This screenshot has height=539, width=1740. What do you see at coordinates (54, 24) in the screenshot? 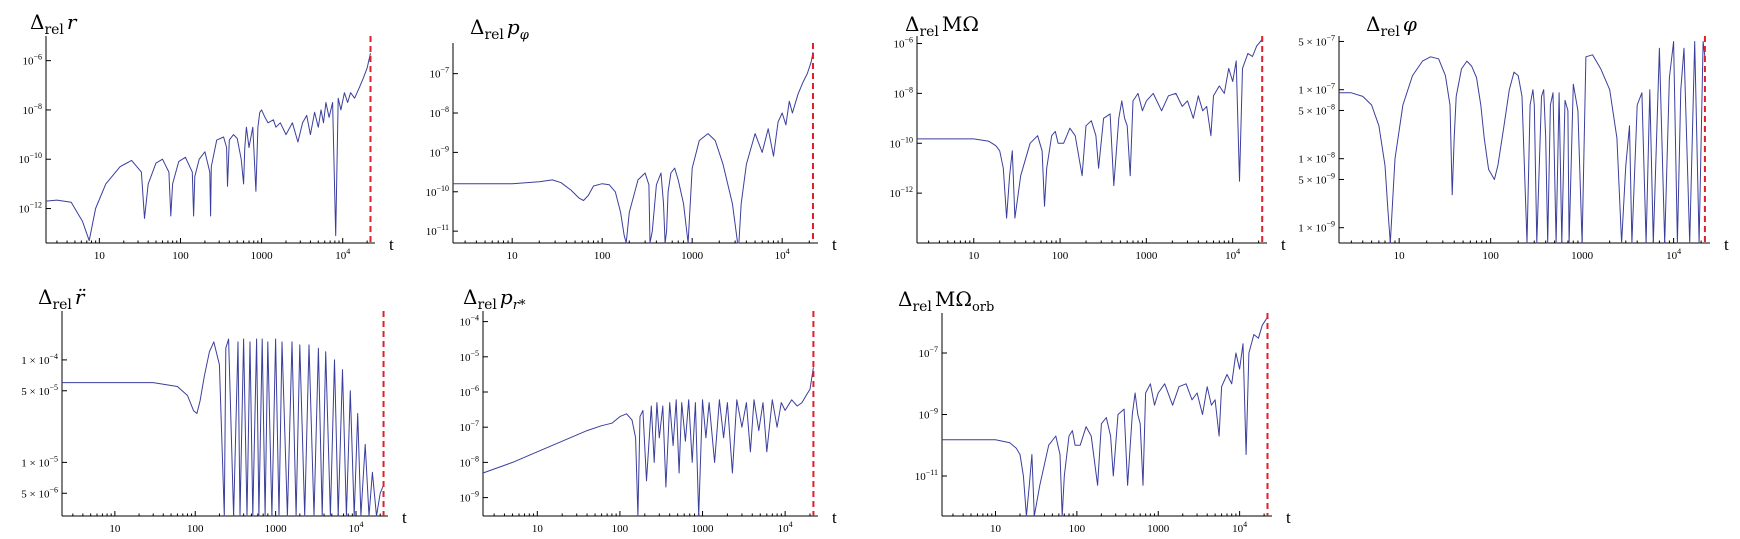
I see `chart-title: Δrel r` at bounding box center [54, 24].